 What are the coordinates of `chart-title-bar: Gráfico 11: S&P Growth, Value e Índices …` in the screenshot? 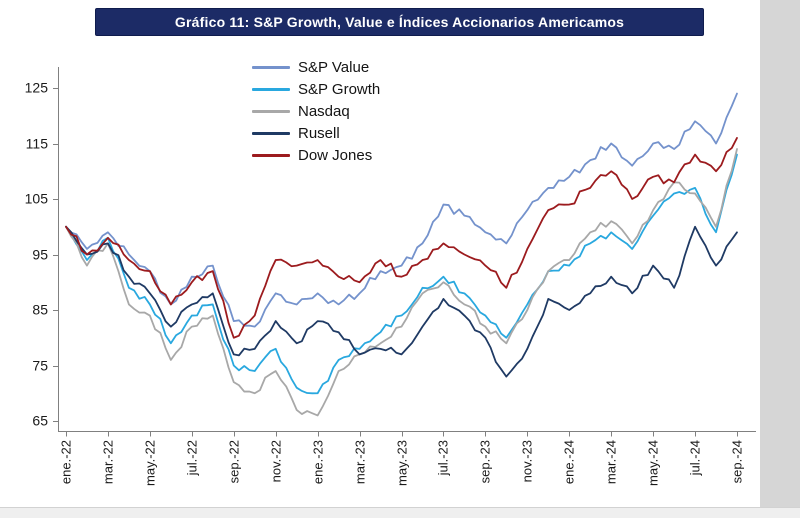 It's located at (399, 22).